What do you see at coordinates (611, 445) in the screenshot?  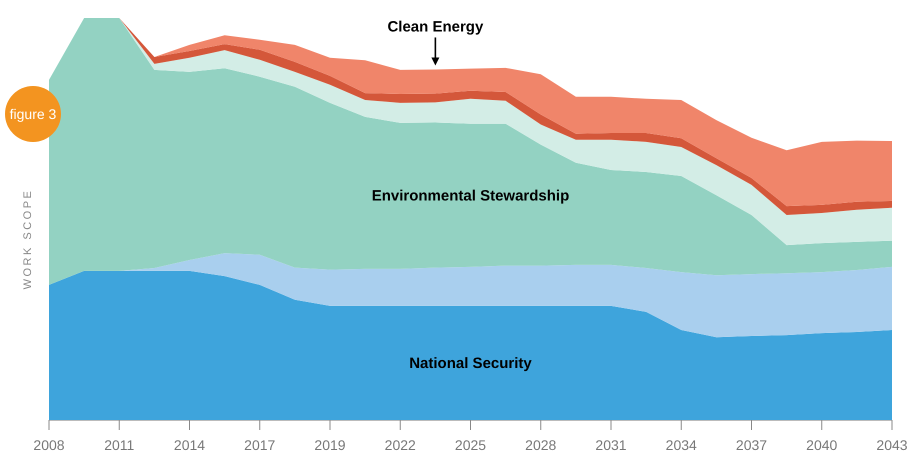 I see `x-tick-label: 2031` at bounding box center [611, 445].